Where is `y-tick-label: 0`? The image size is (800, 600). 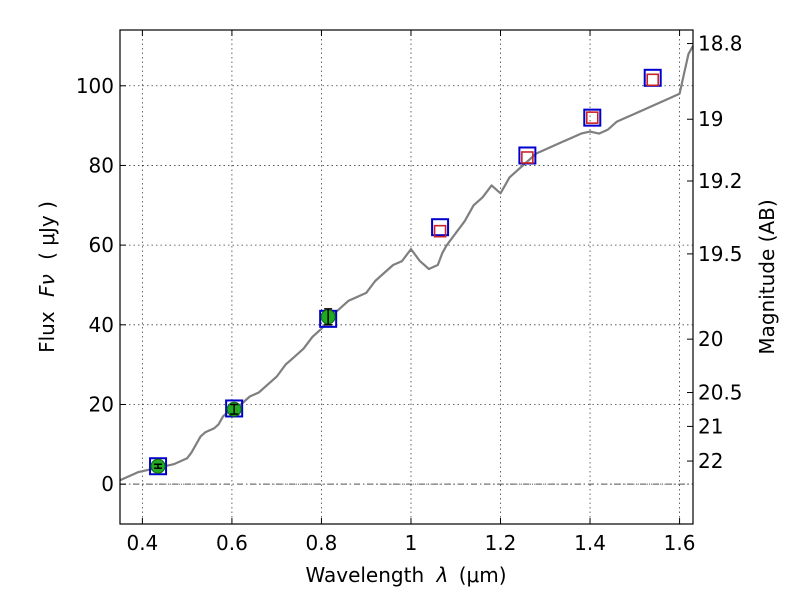 y-tick-label: 0 is located at coordinates (107, 484).